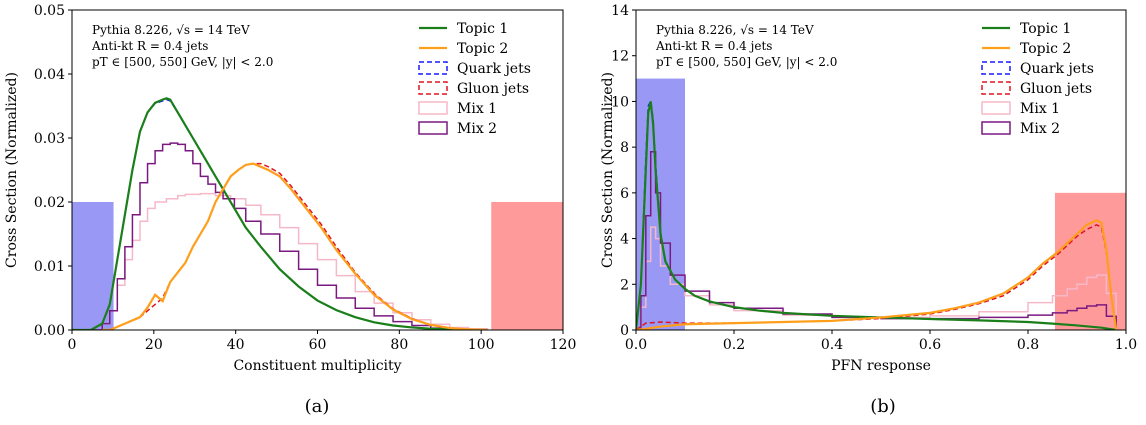  I want to click on y-tick-label: 2, so click(624, 285).